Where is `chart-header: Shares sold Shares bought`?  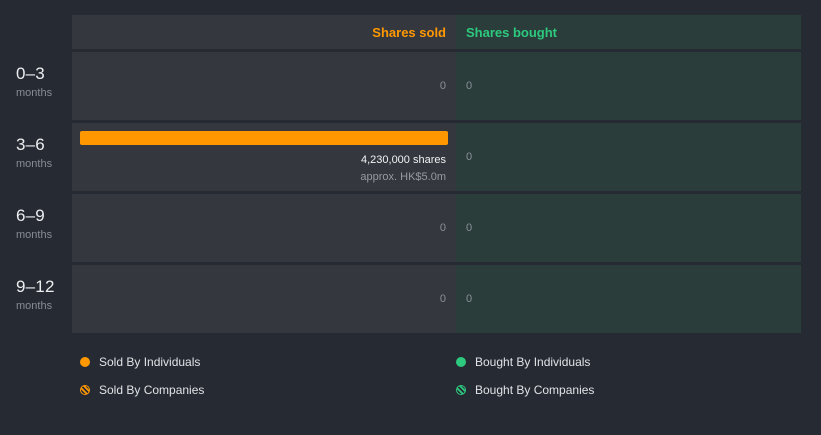
chart-header: Shares sold Shares bought is located at coordinates (408, 32).